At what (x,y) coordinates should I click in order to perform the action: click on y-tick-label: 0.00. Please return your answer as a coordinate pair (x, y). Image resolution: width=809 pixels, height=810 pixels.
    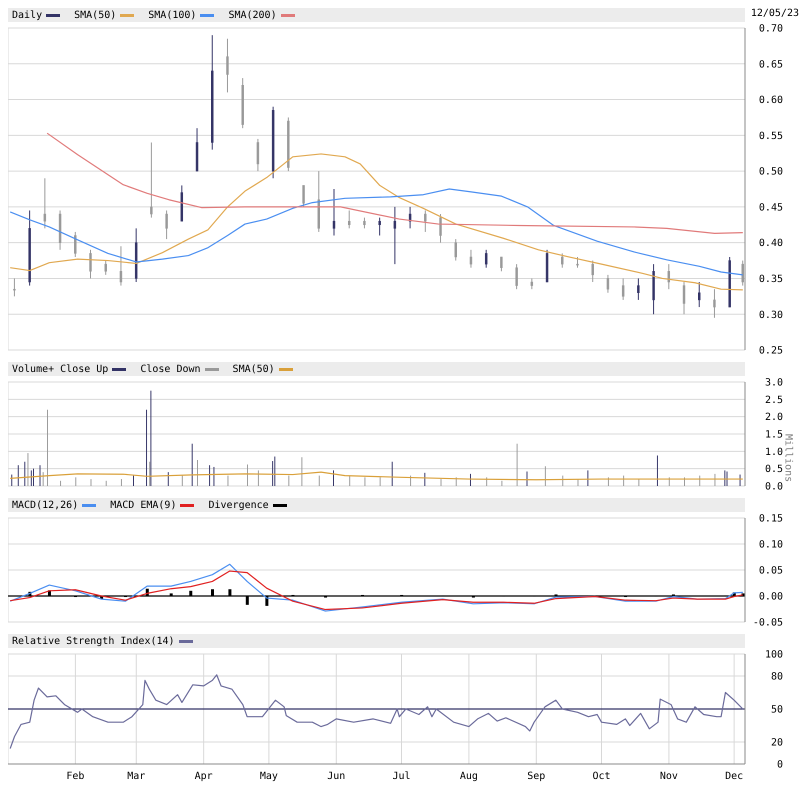
    Looking at the image, I should click on (770, 597).